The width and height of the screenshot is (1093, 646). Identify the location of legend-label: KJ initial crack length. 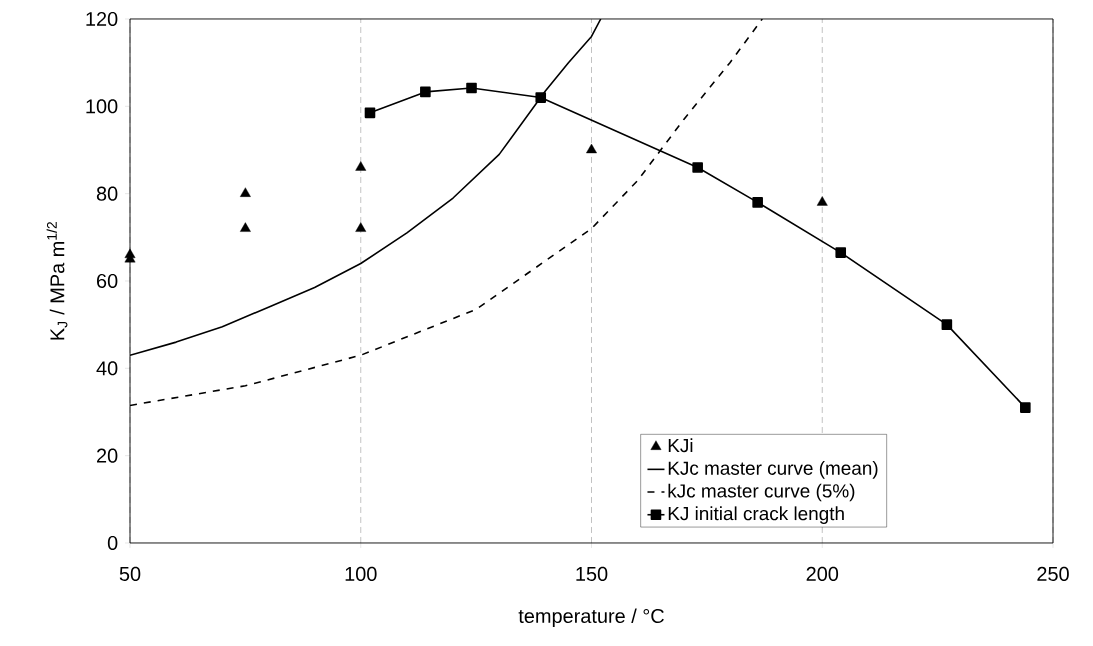
(756, 515).